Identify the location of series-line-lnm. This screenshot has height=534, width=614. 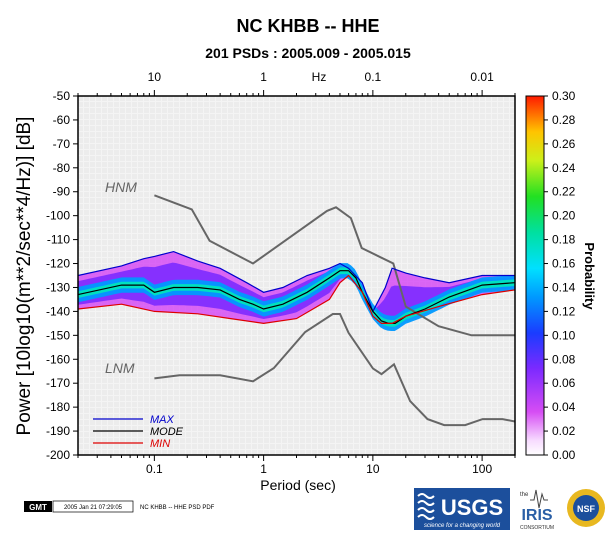
(334, 370).